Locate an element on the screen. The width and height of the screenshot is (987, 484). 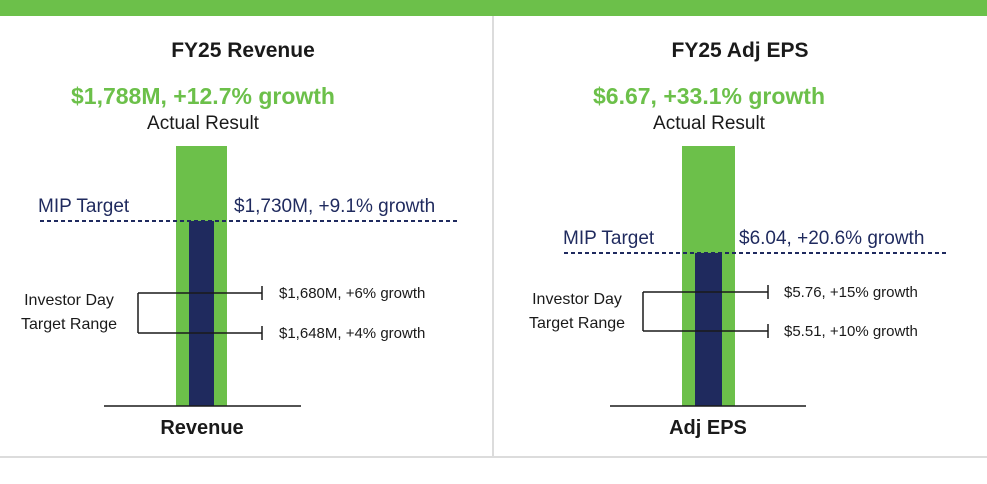
panel-divider is located at coordinates (493, 236).